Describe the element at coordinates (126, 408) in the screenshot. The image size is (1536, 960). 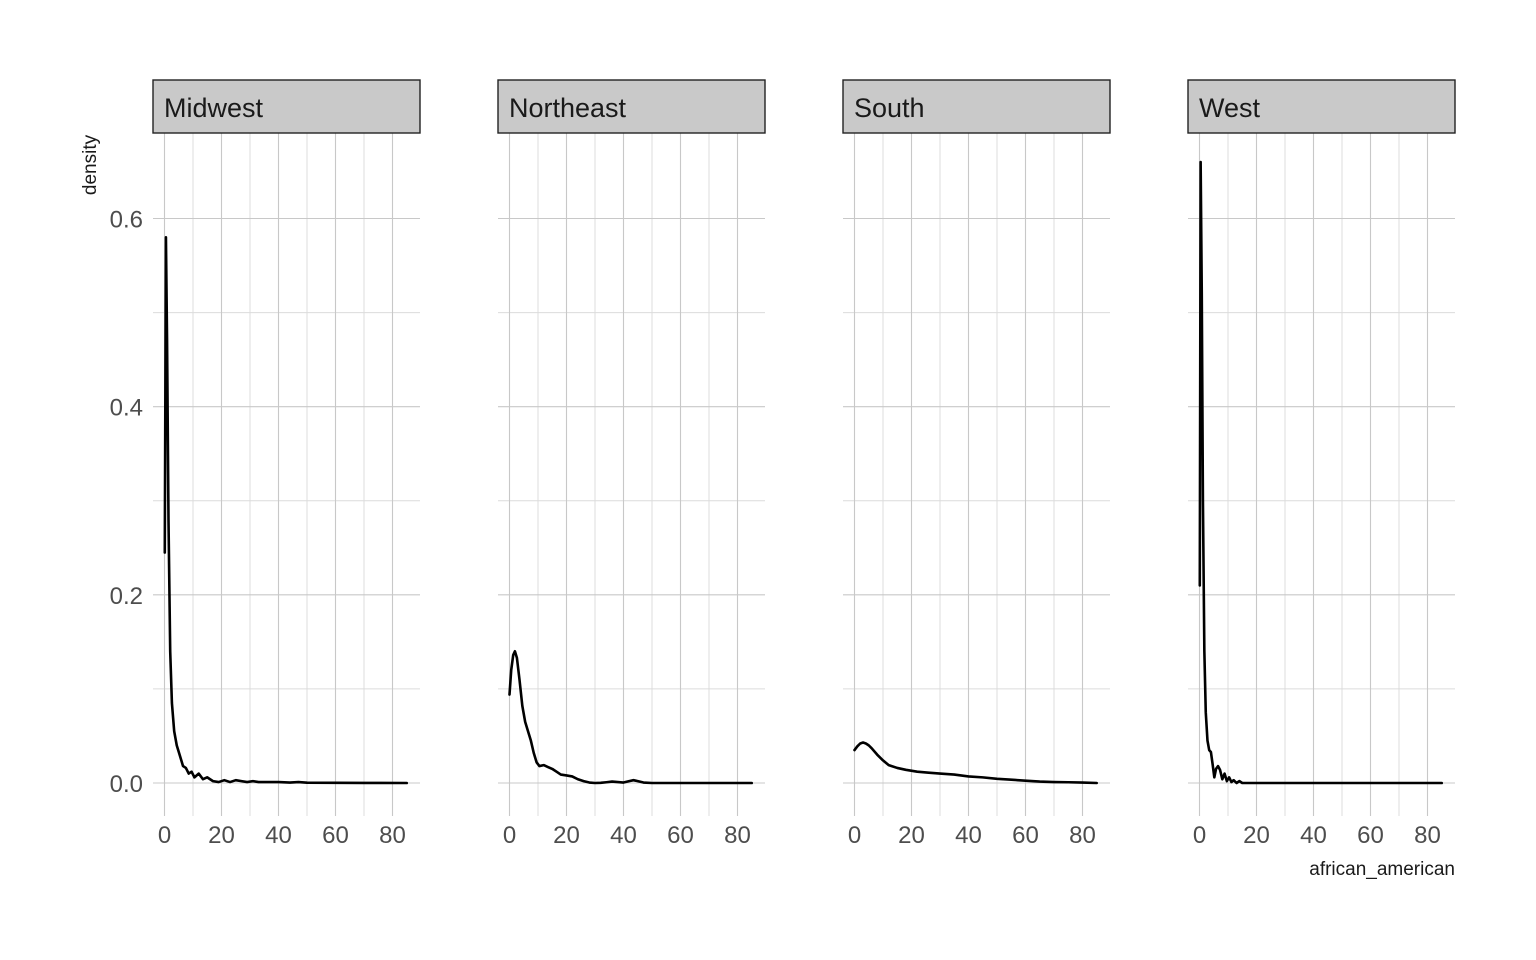
I see `y-tick-label: 0.4` at that location.